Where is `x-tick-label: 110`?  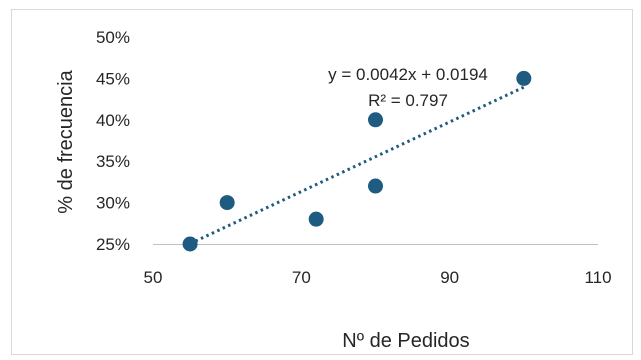
x-tick-label: 110 is located at coordinates (597, 277).